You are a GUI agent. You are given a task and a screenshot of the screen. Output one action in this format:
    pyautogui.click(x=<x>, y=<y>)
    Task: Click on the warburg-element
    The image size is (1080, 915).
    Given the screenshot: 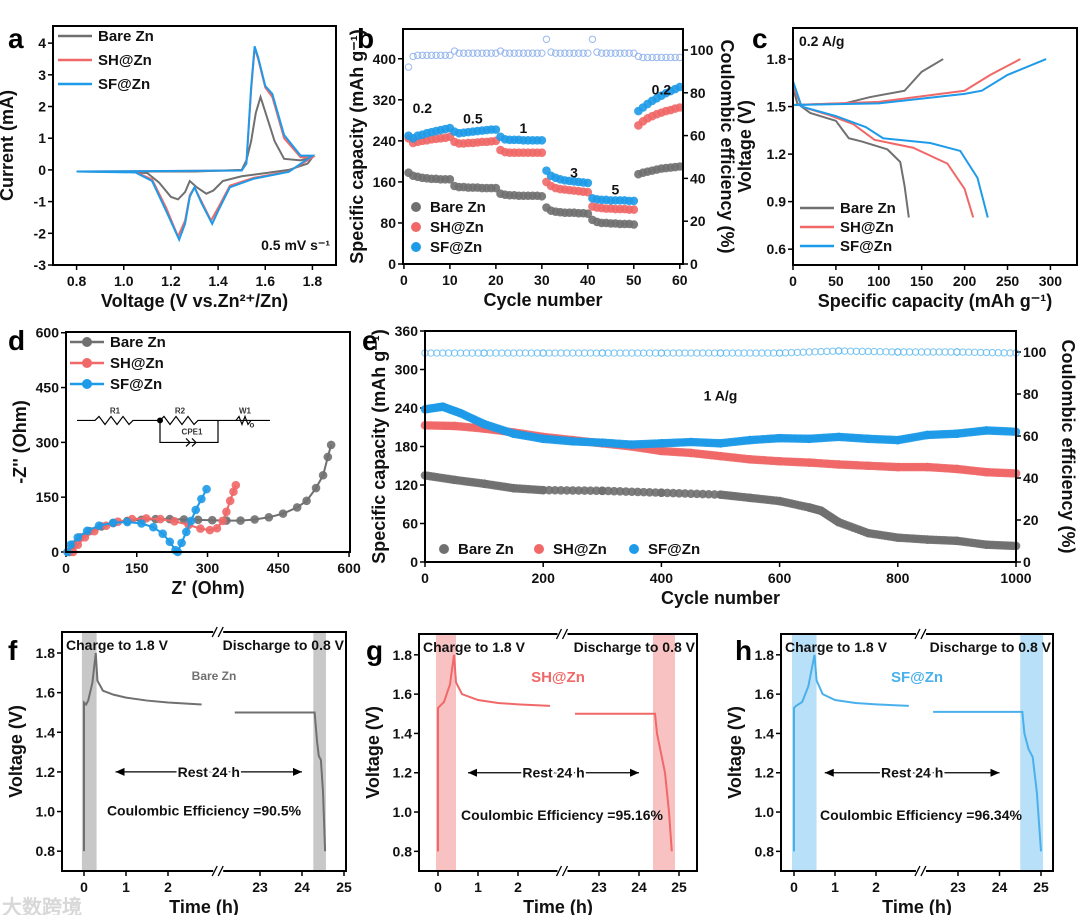 What is the action you would take?
    pyautogui.click(x=243, y=420)
    